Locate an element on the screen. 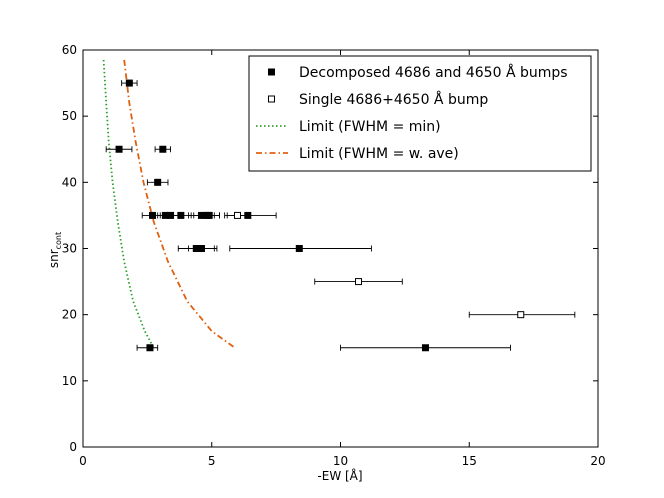 The width and height of the screenshot is (664, 498). legend-label: Single 4686+4650 Å bump is located at coordinates (393, 99).